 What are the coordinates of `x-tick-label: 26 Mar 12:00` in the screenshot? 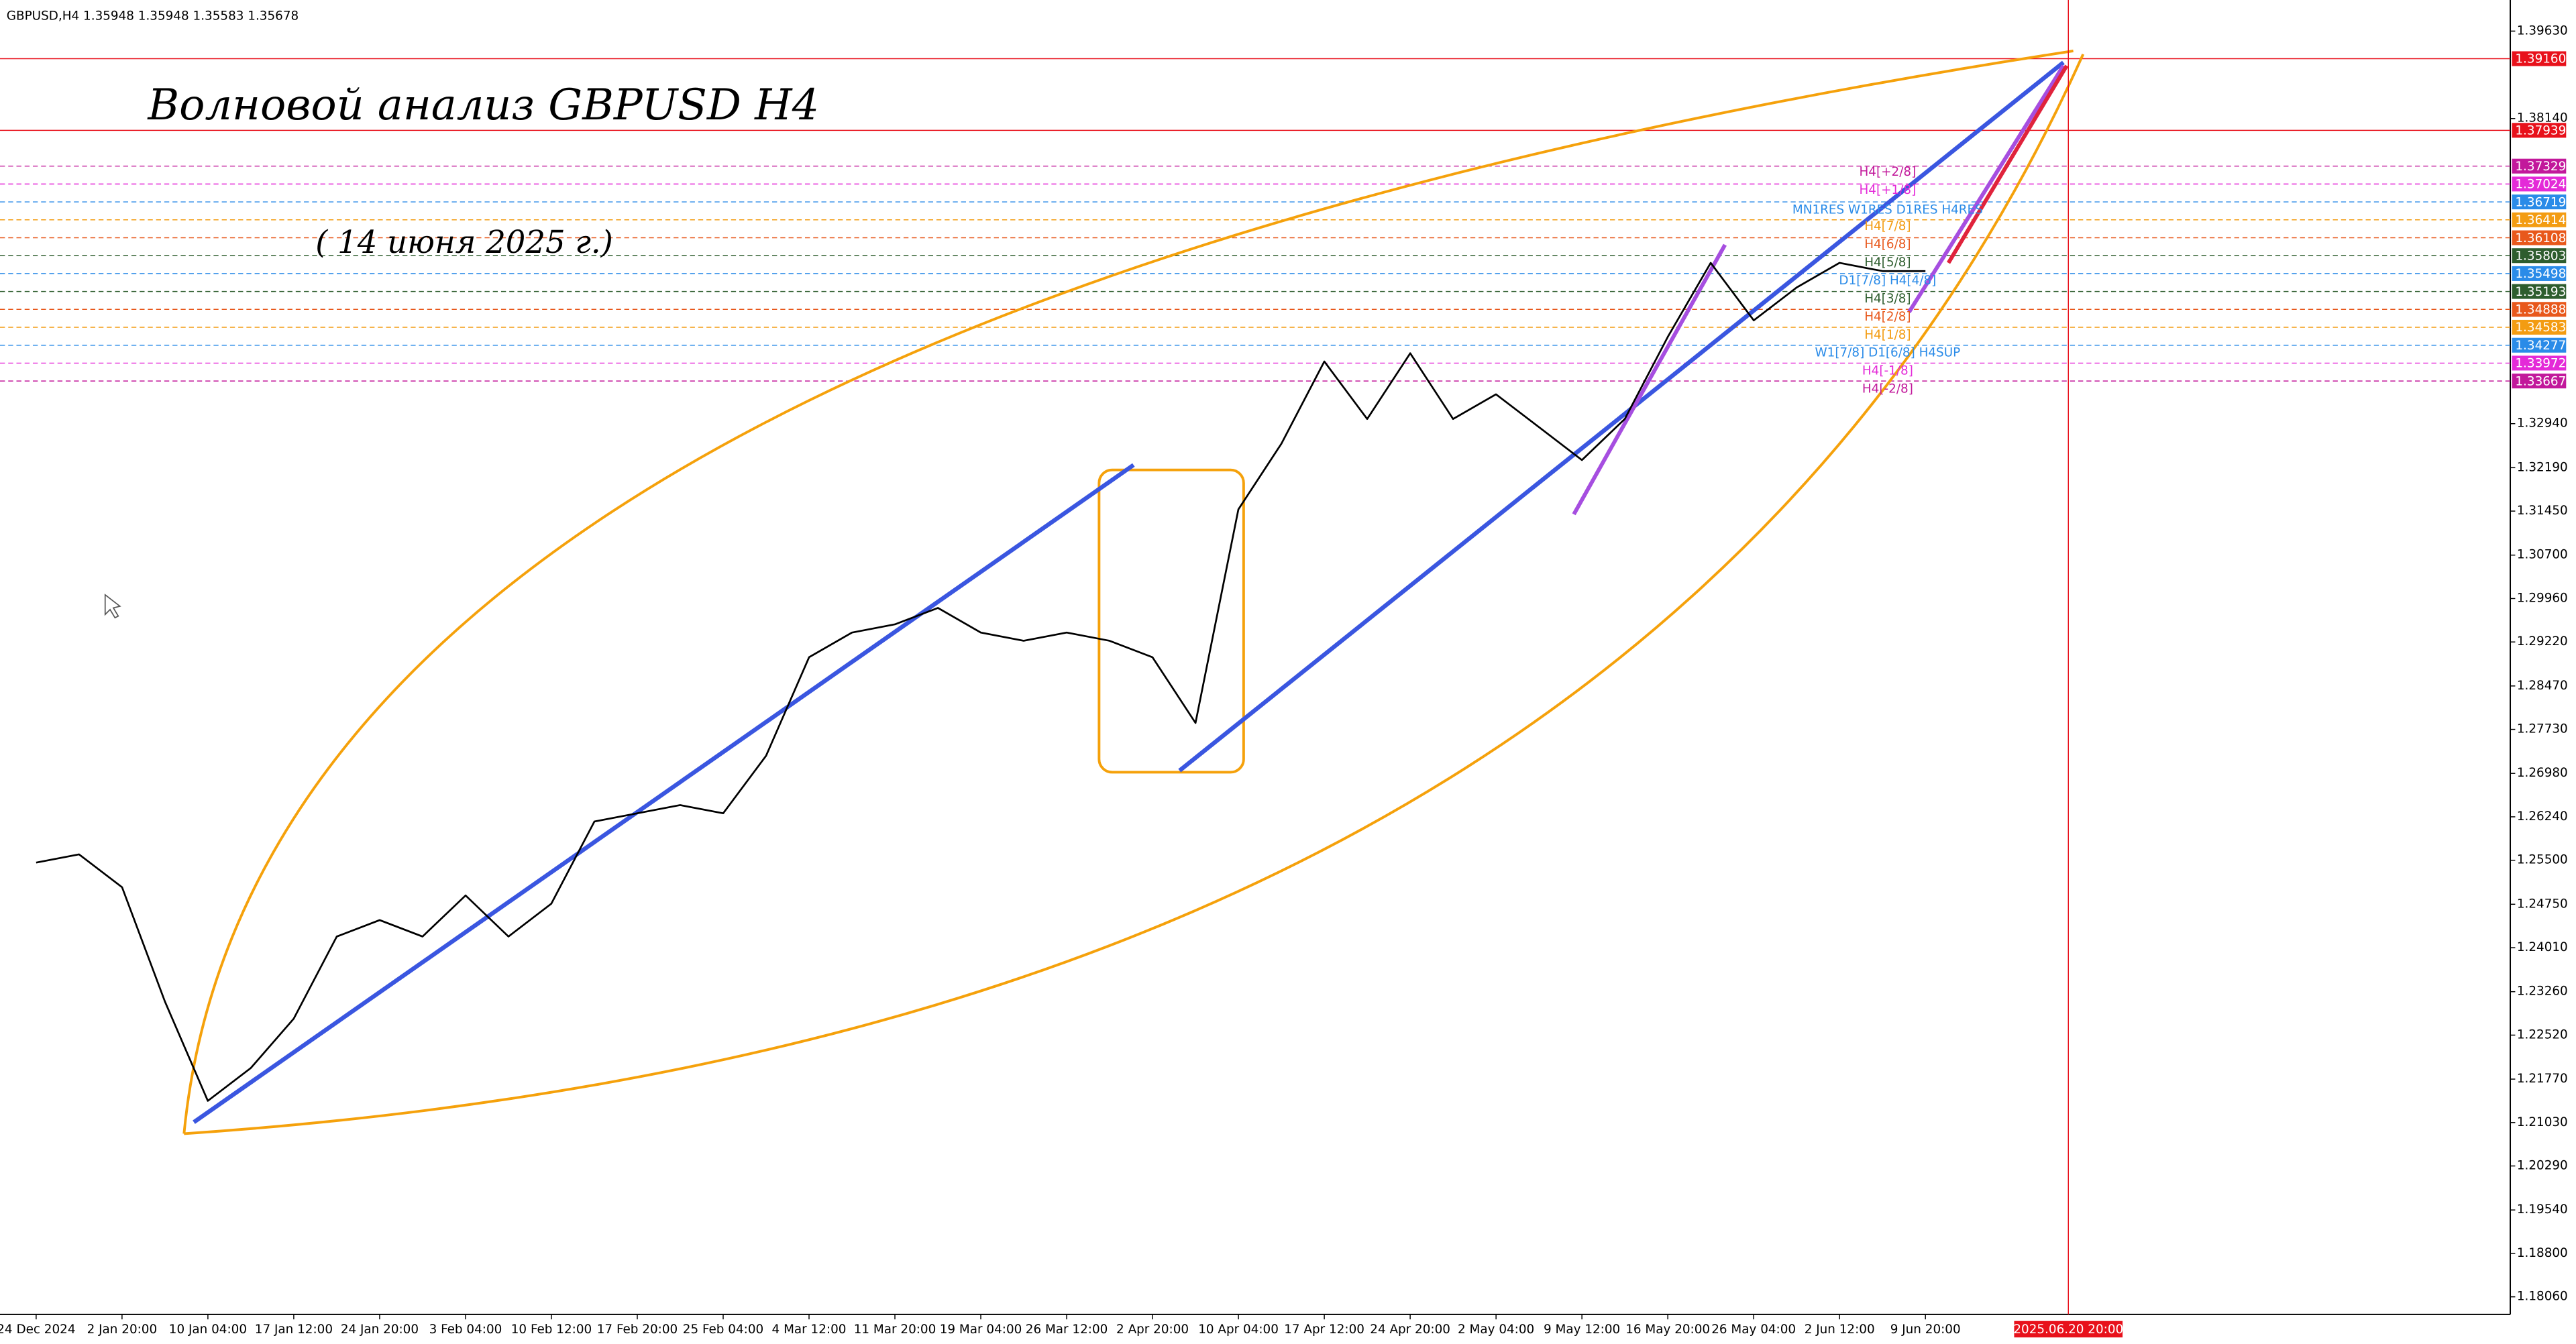 It's located at (1067, 1330).